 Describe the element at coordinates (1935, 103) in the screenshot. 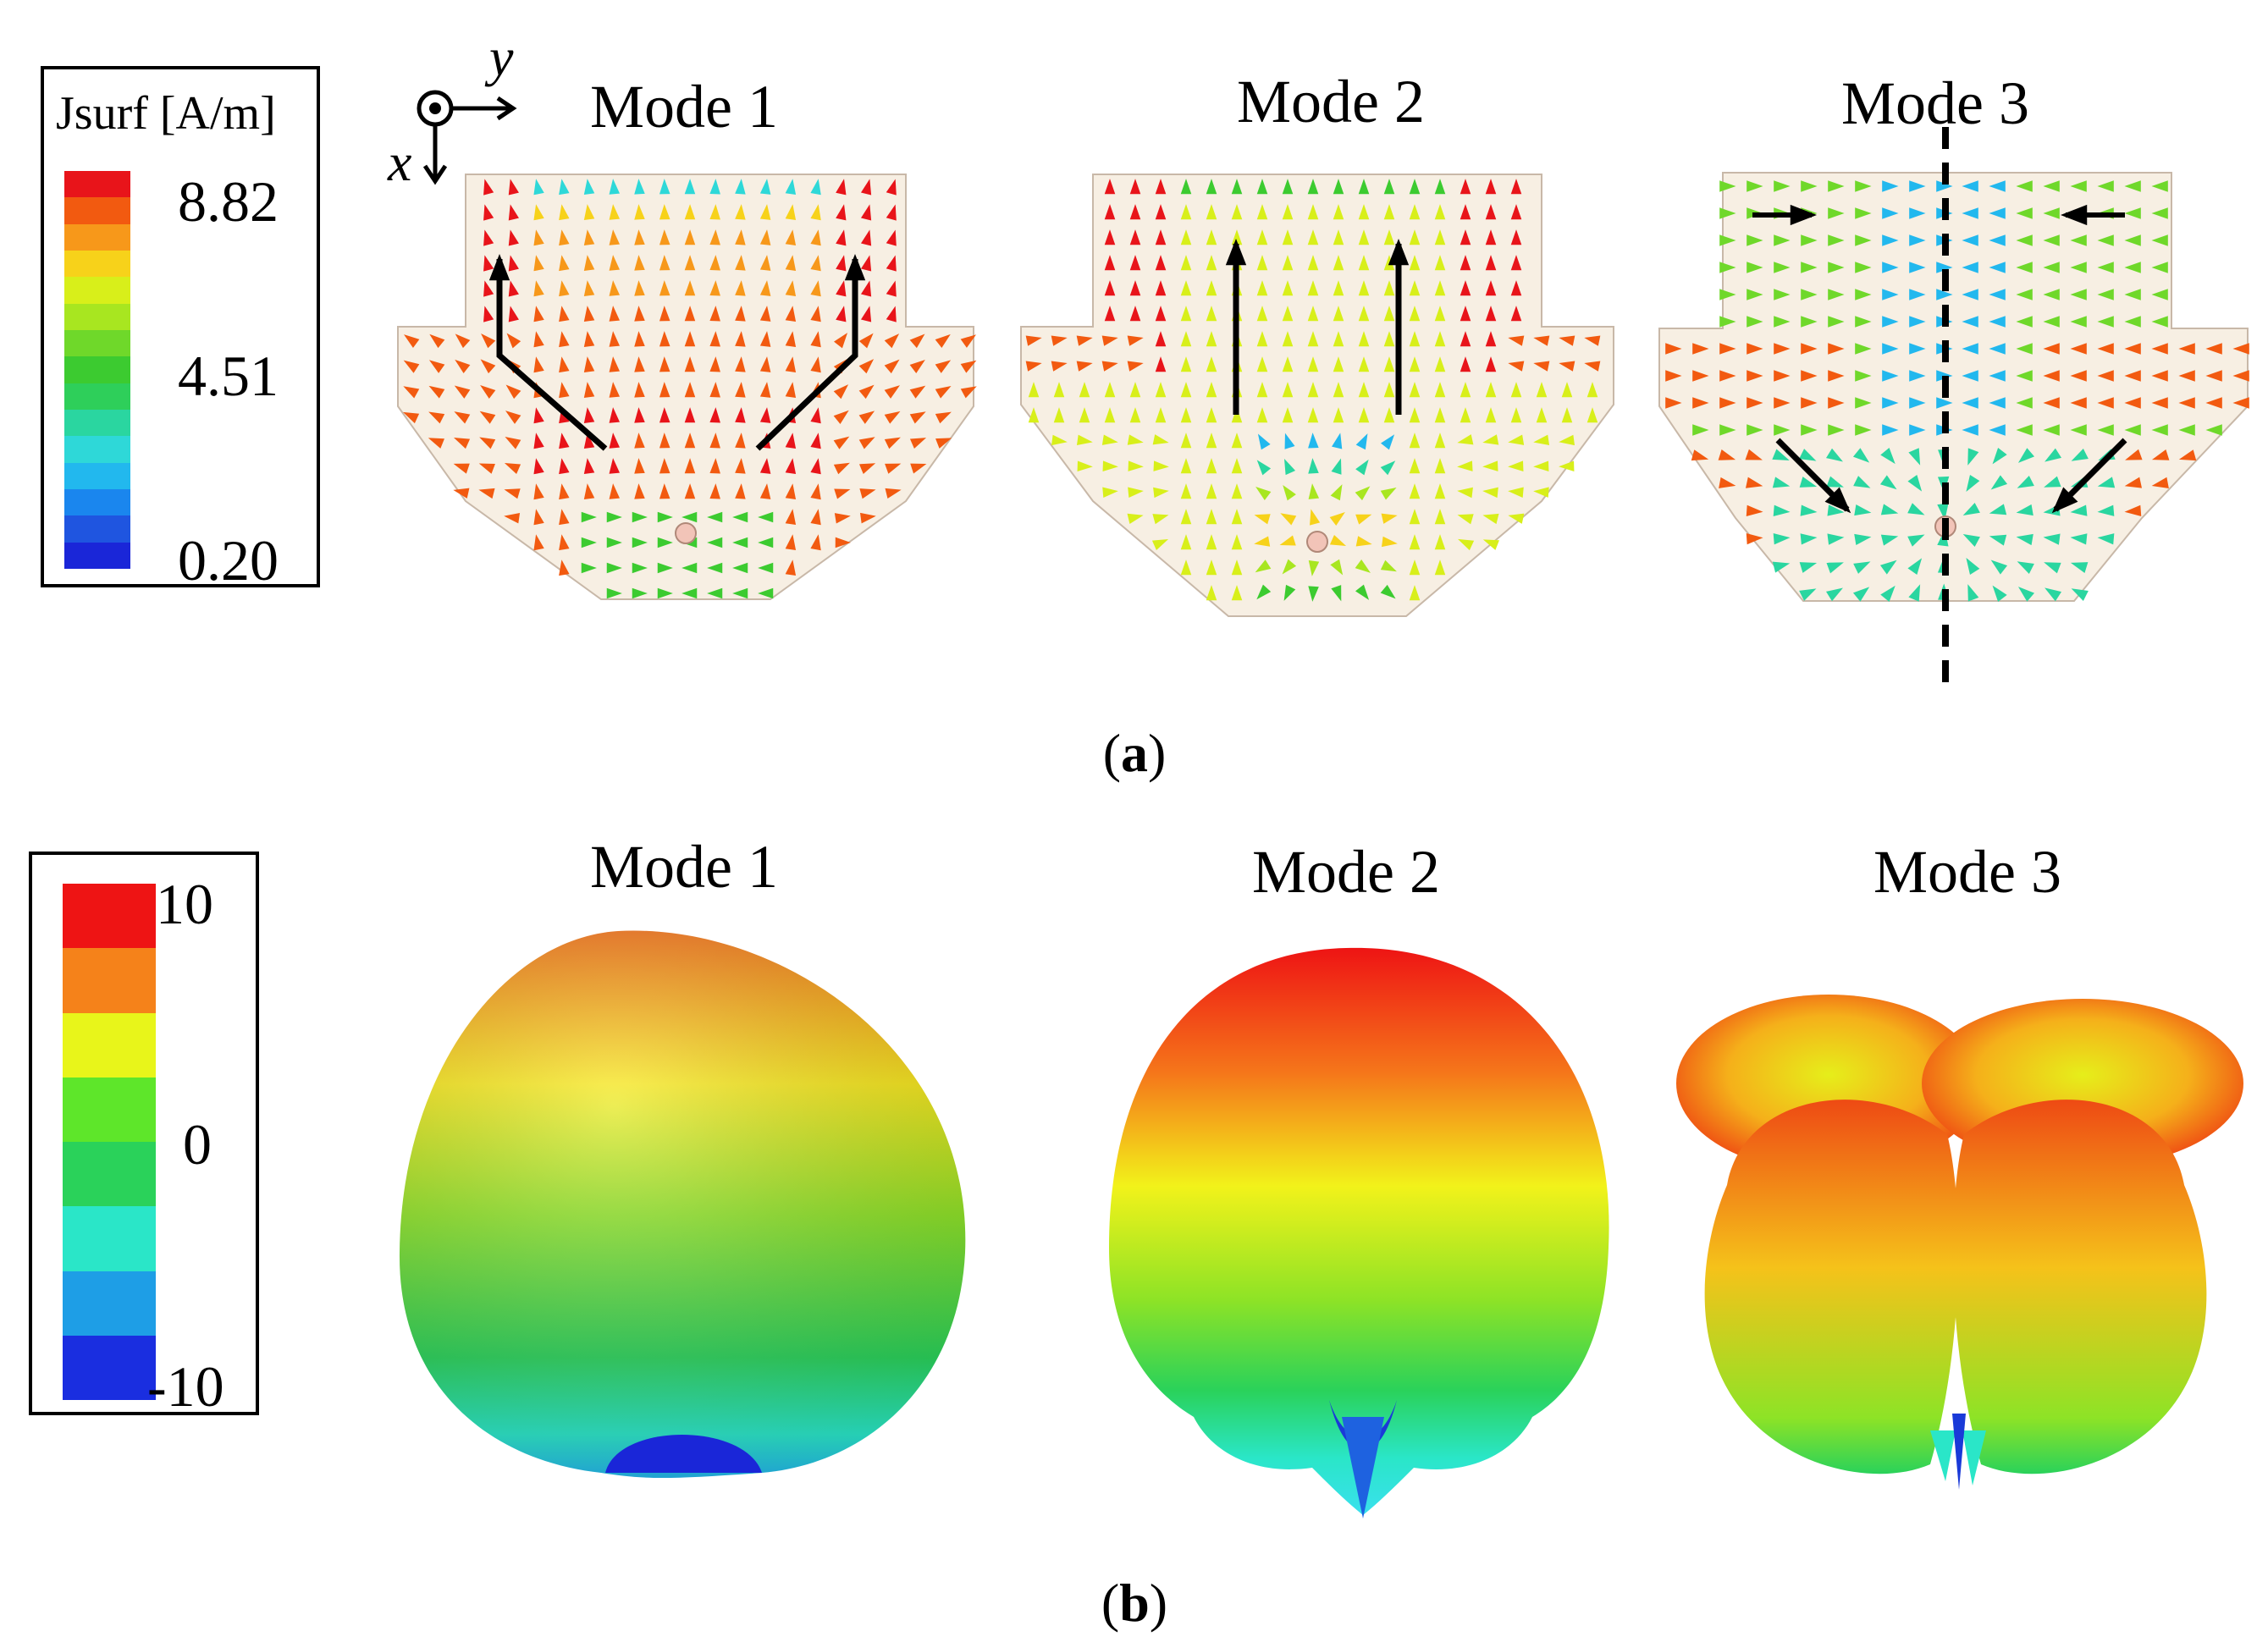

I see `current-mode-3-title: Mode 3` at that location.